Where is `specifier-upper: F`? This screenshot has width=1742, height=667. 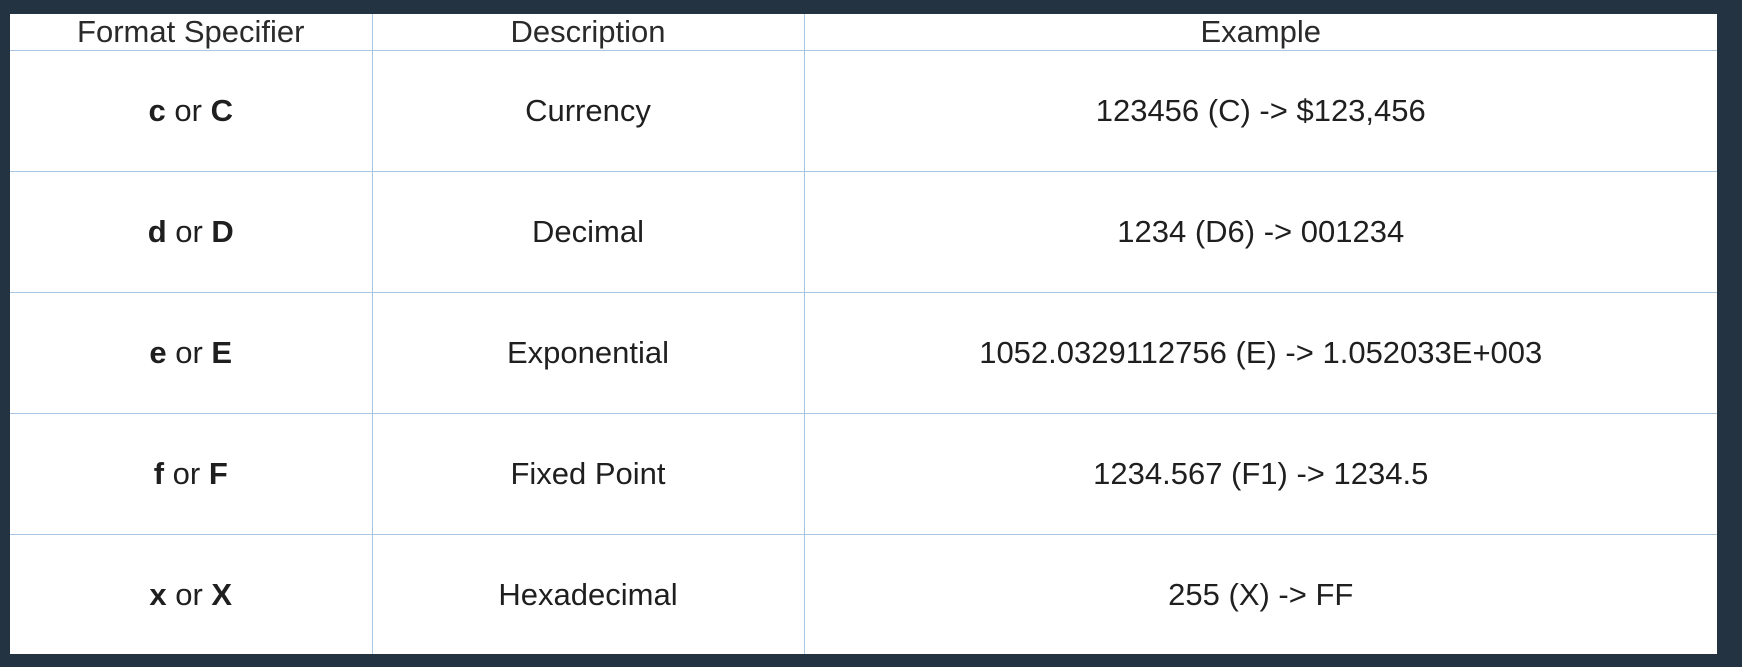 specifier-upper: F is located at coordinates (218, 474).